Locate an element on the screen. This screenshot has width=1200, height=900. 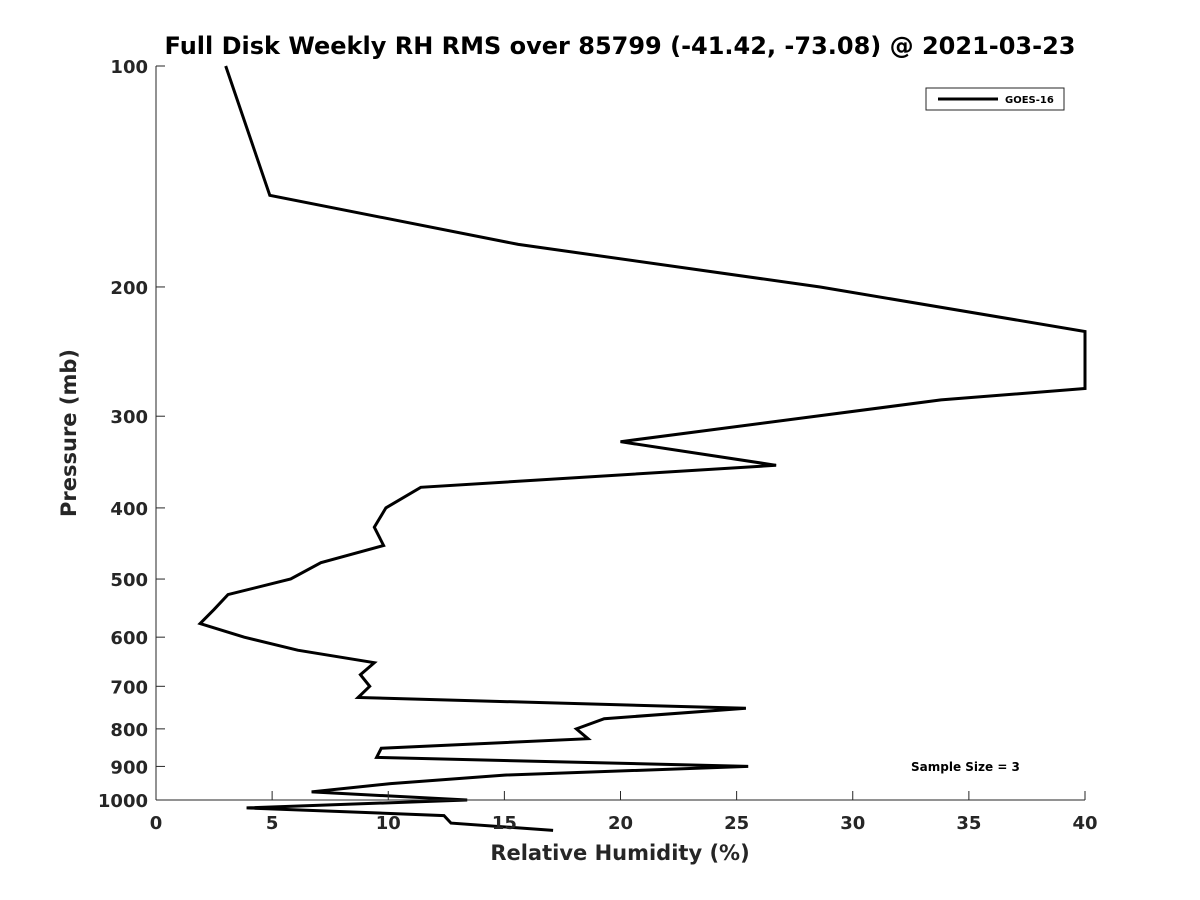
x-tick-label: 10 is located at coordinates (388, 823).